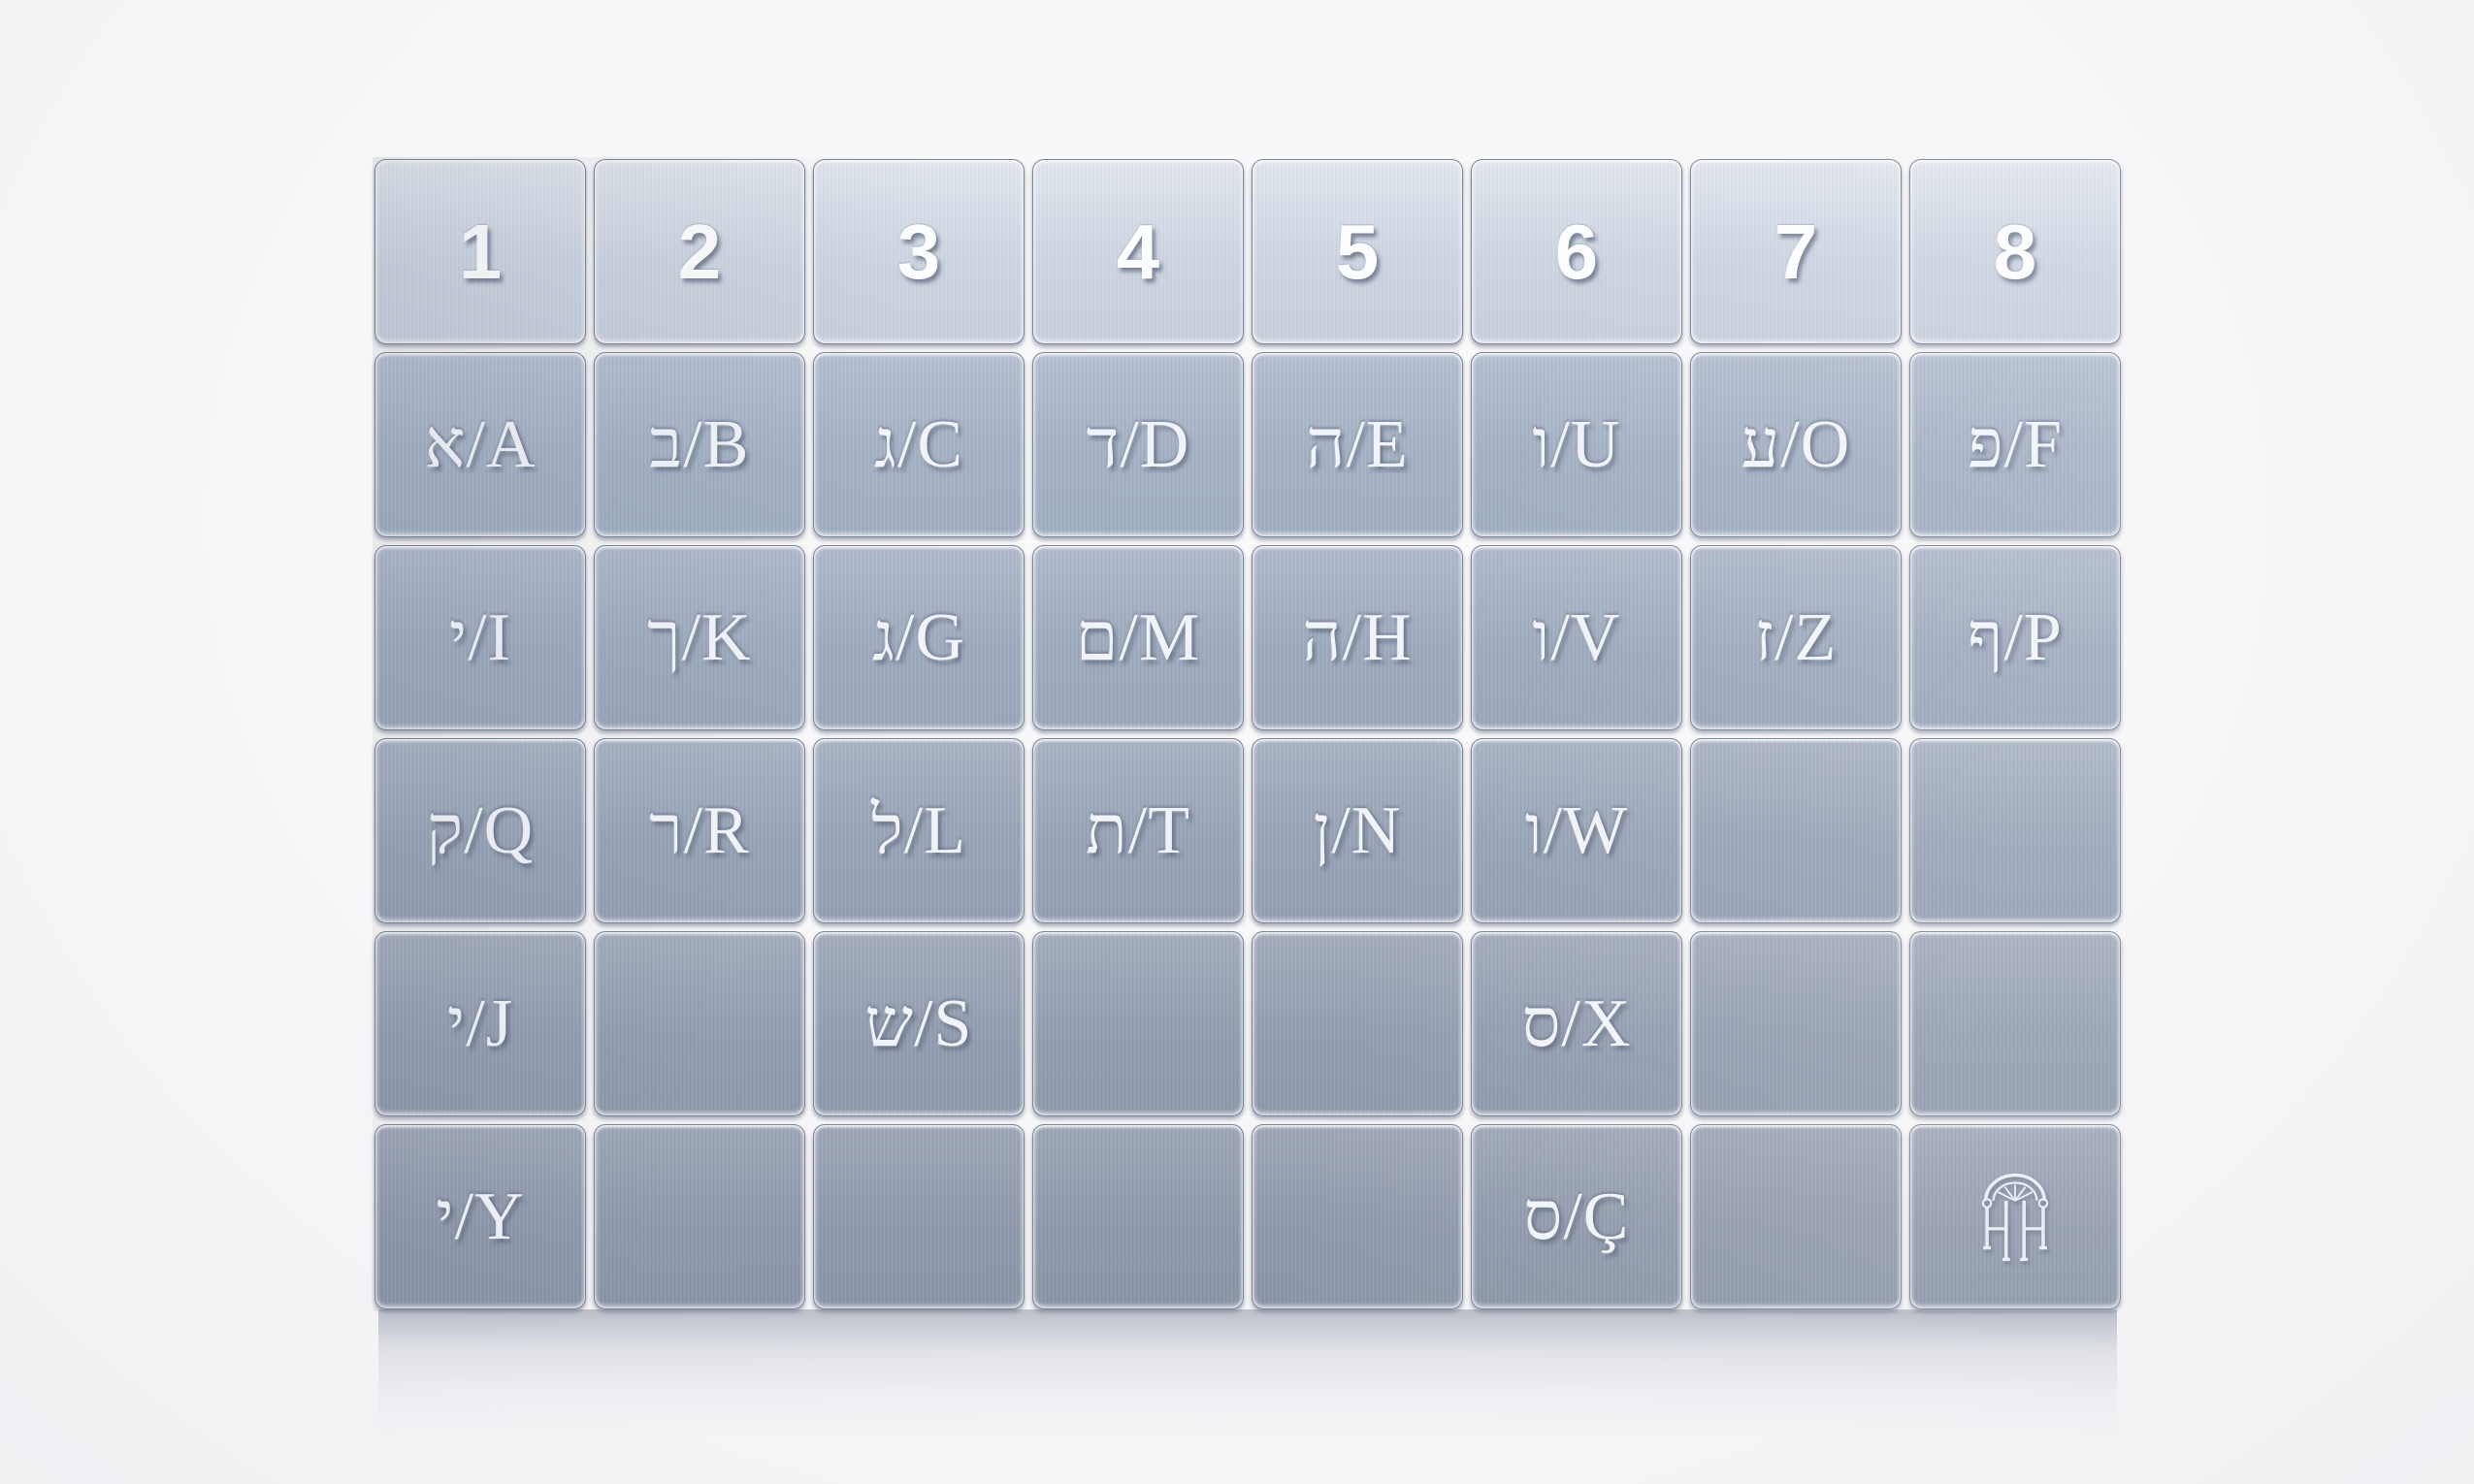 This screenshot has width=2474, height=1484. I want to click on tile-label: ק/Q, so click(480, 830).